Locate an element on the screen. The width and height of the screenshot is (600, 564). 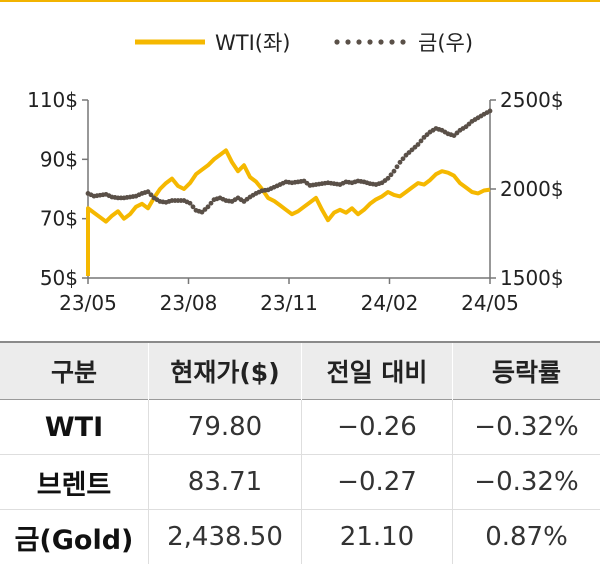
x-tick-label: 23/08 is located at coordinates (189, 303).